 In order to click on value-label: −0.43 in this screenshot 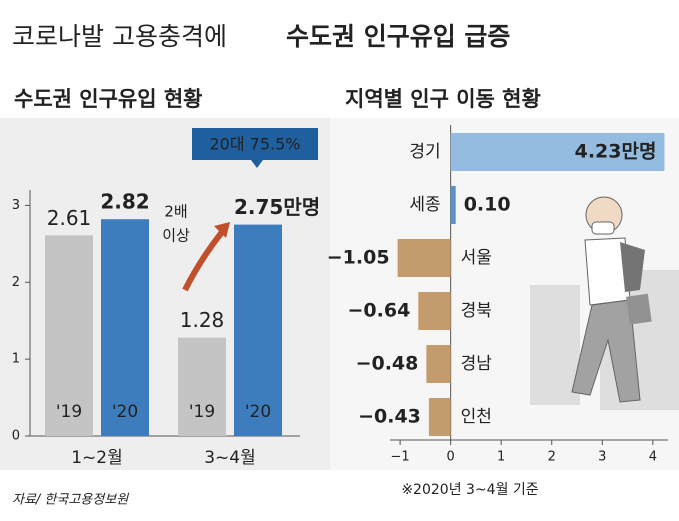, I will do `click(389, 417)`.